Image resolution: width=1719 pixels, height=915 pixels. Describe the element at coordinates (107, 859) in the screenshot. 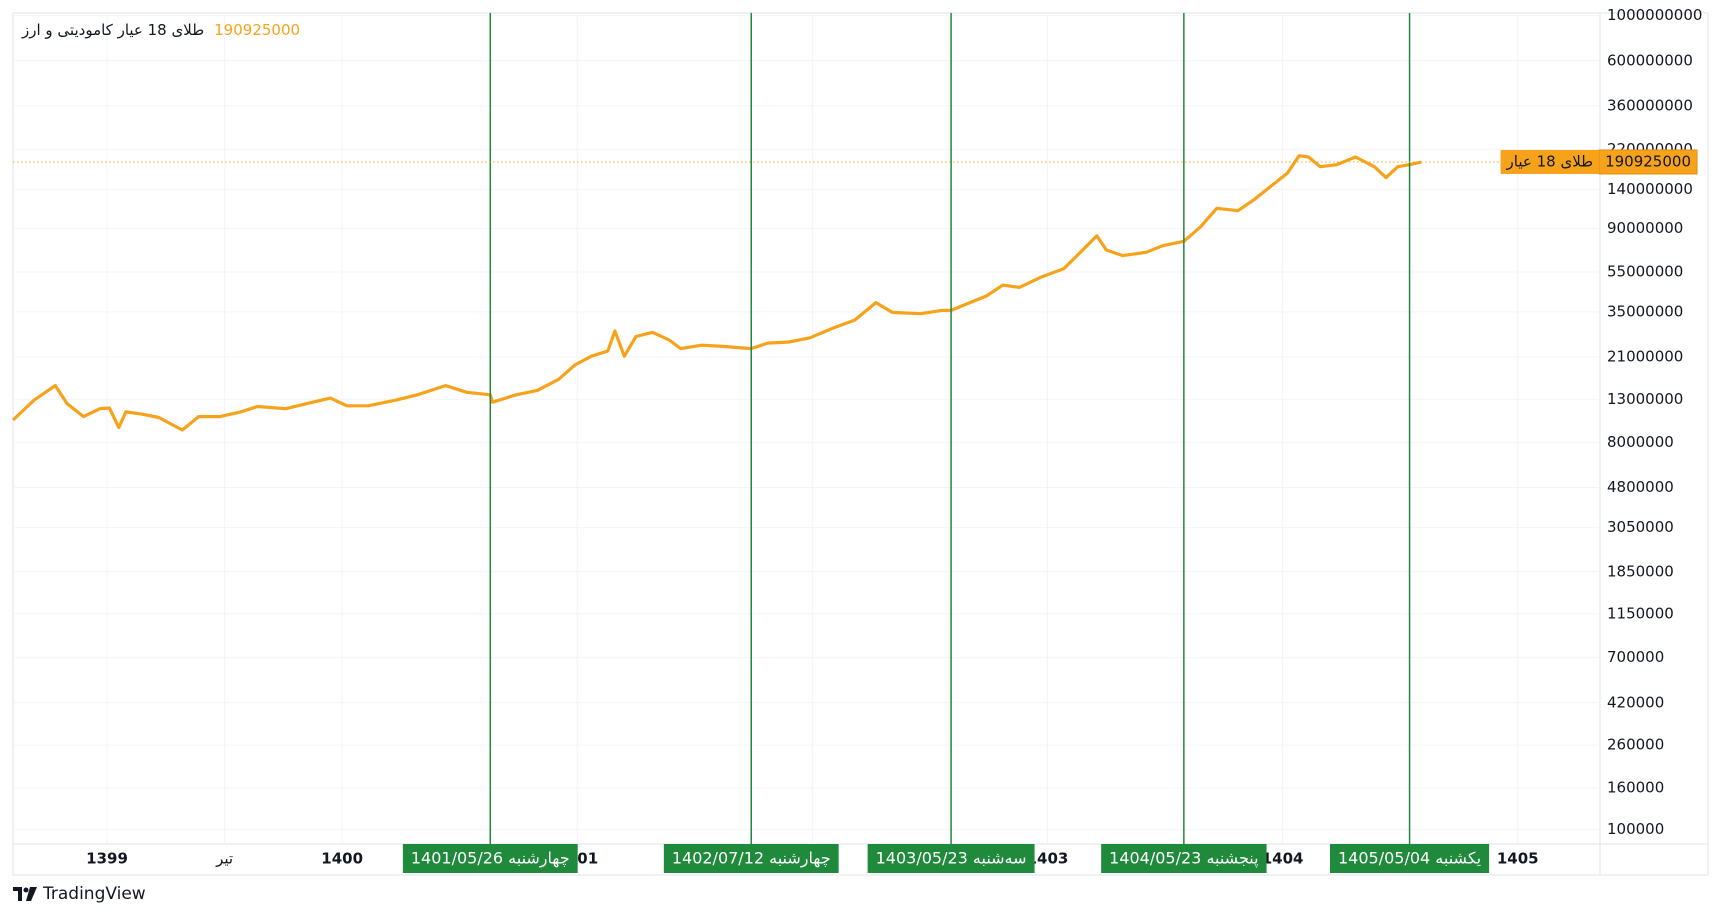

I see `x-tick-label: 1399` at that location.